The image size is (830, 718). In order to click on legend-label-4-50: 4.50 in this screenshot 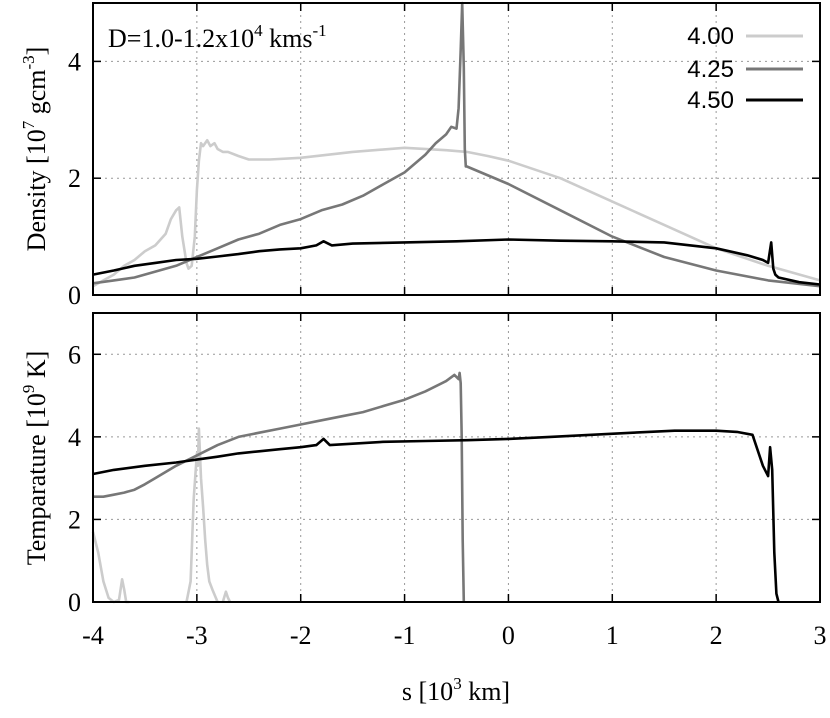, I will do `click(710, 100)`.